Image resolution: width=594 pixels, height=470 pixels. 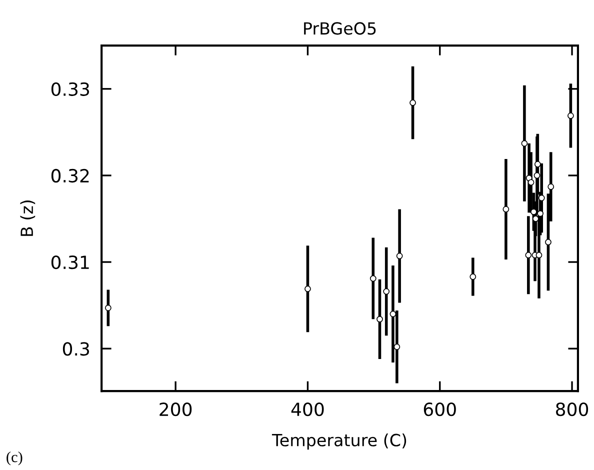 What do you see at coordinates (70, 89) in the screenshot?
I see `y-tick-label: 0.33` at bounding box center [70, 89].